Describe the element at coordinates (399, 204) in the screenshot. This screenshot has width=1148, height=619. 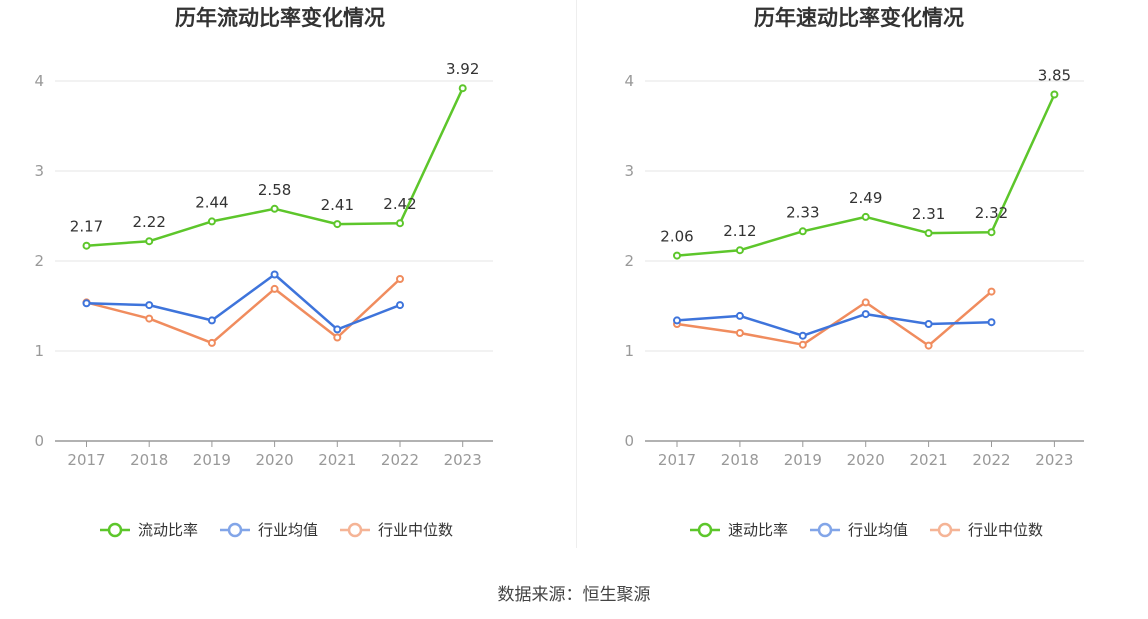
I see `data-label: 2.42` at that location.